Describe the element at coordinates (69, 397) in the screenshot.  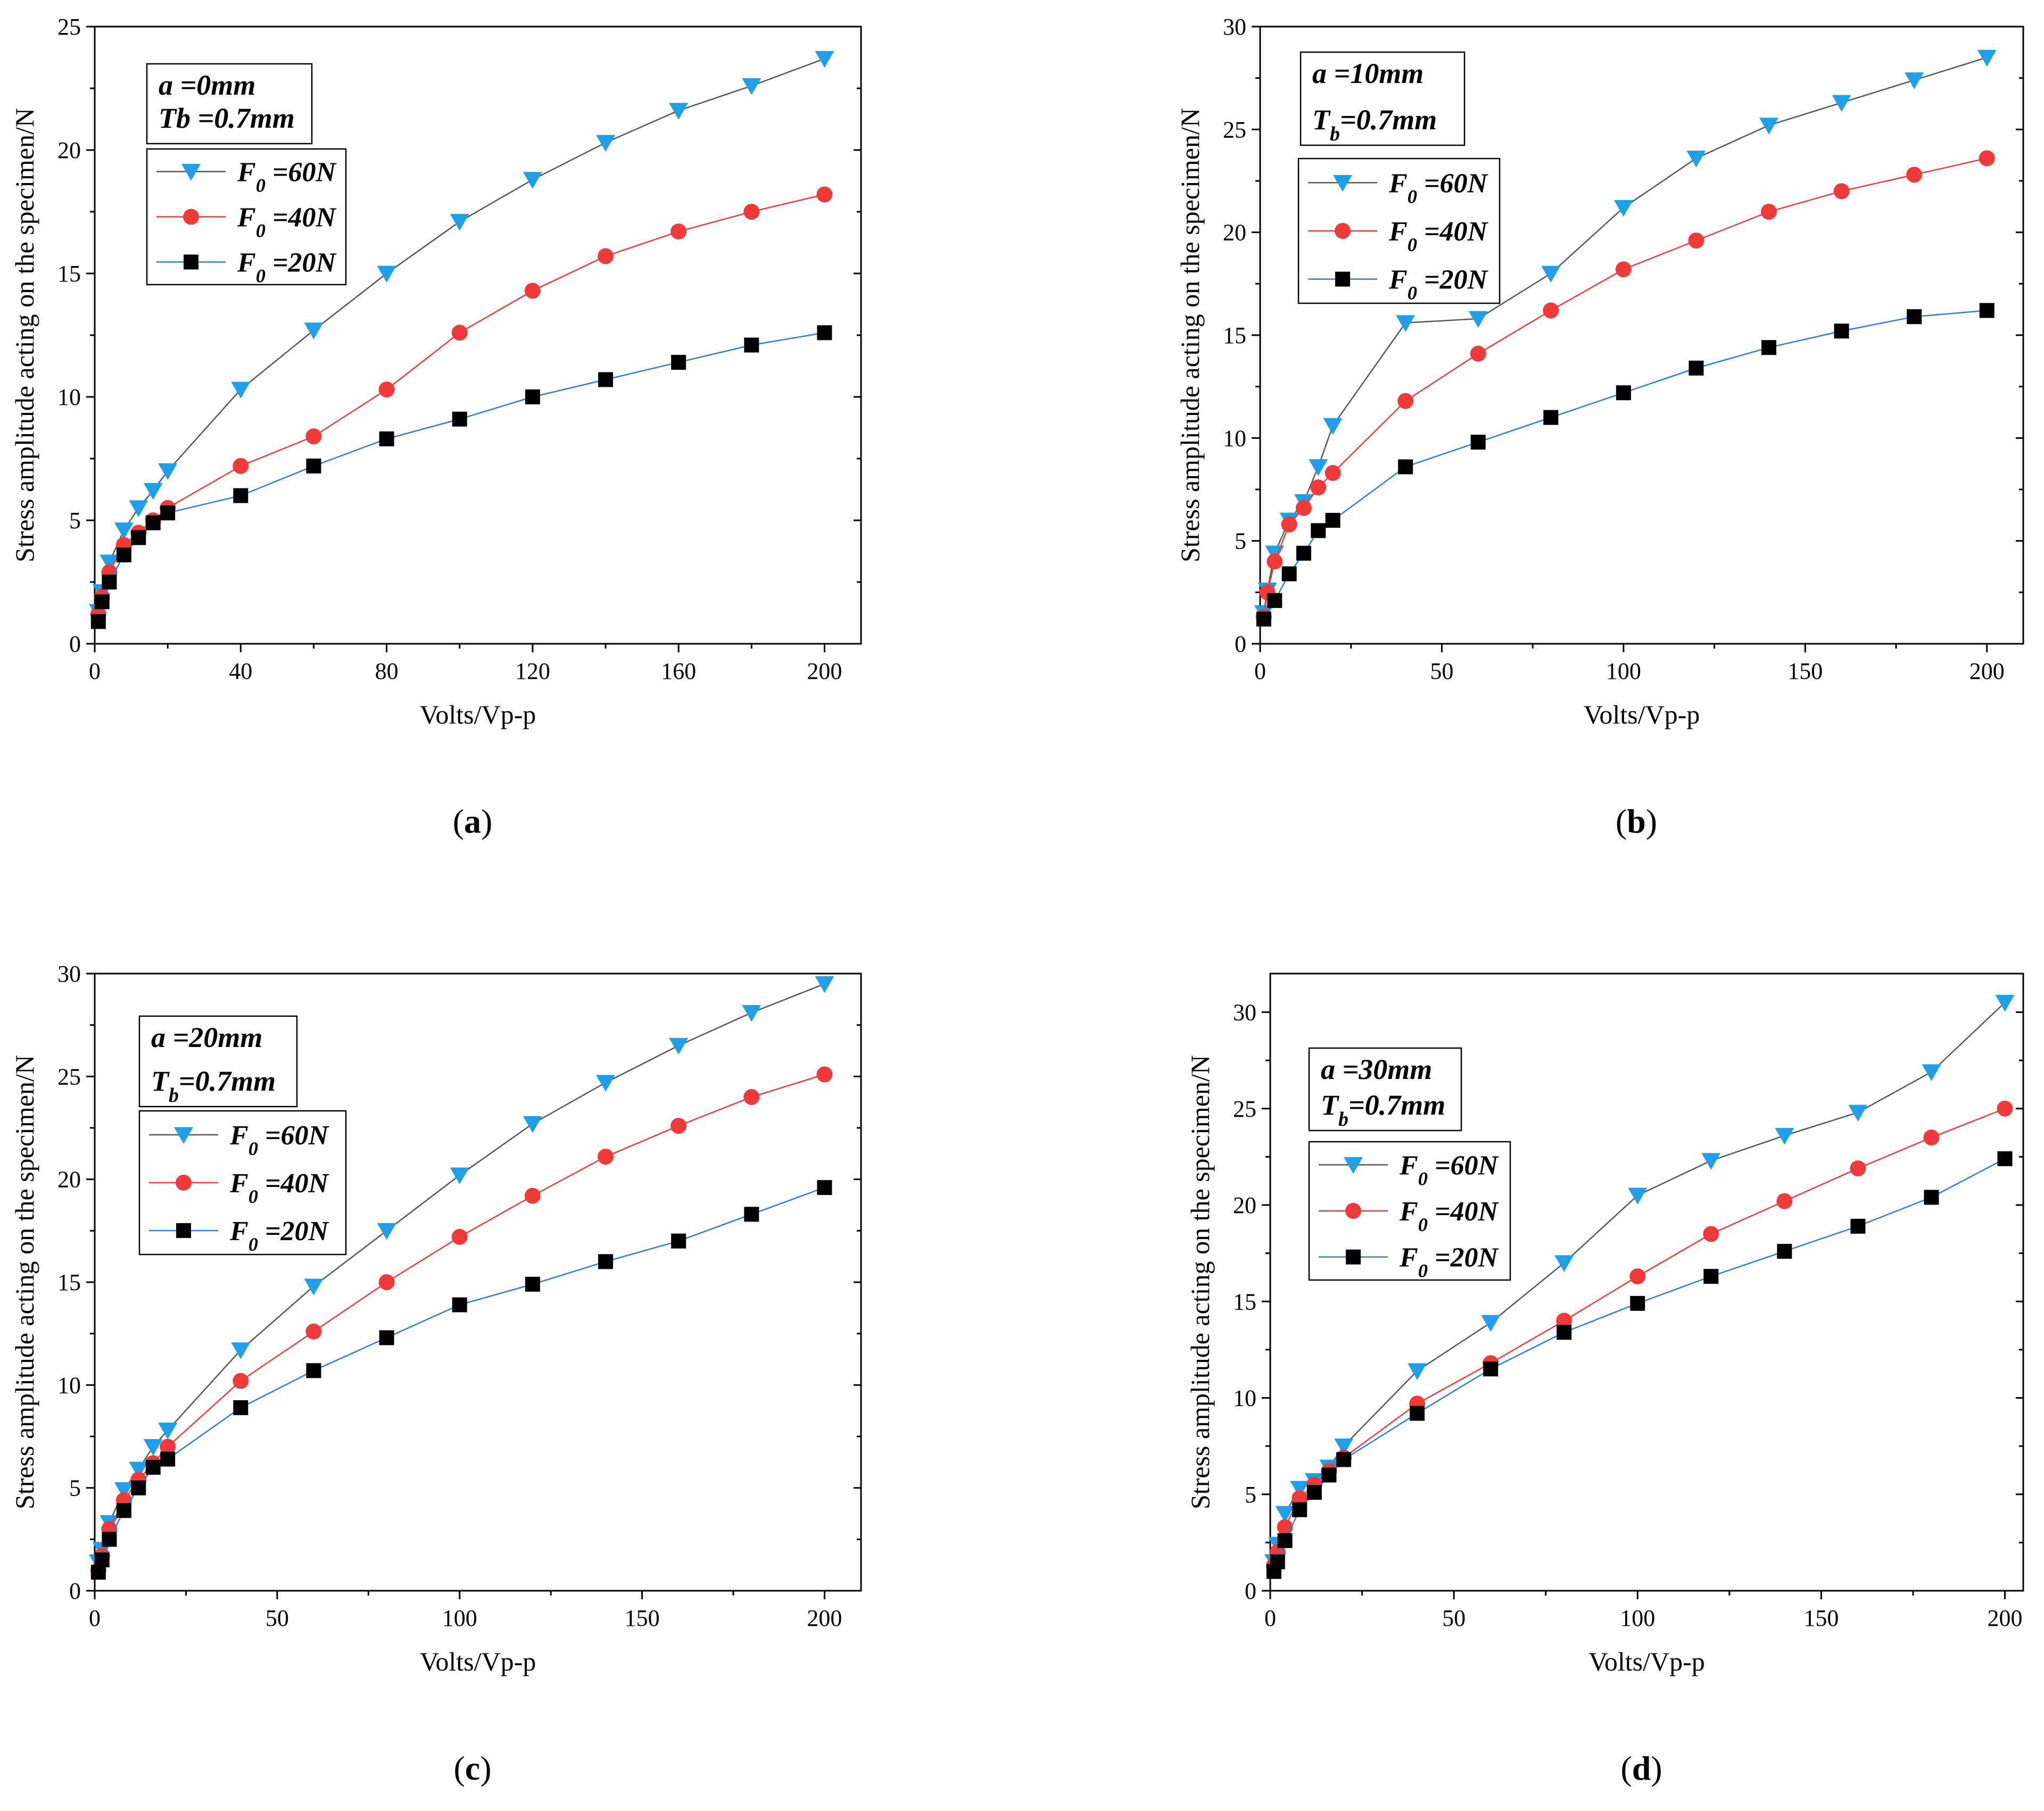
I see `y-tick-label: 10` at that location.